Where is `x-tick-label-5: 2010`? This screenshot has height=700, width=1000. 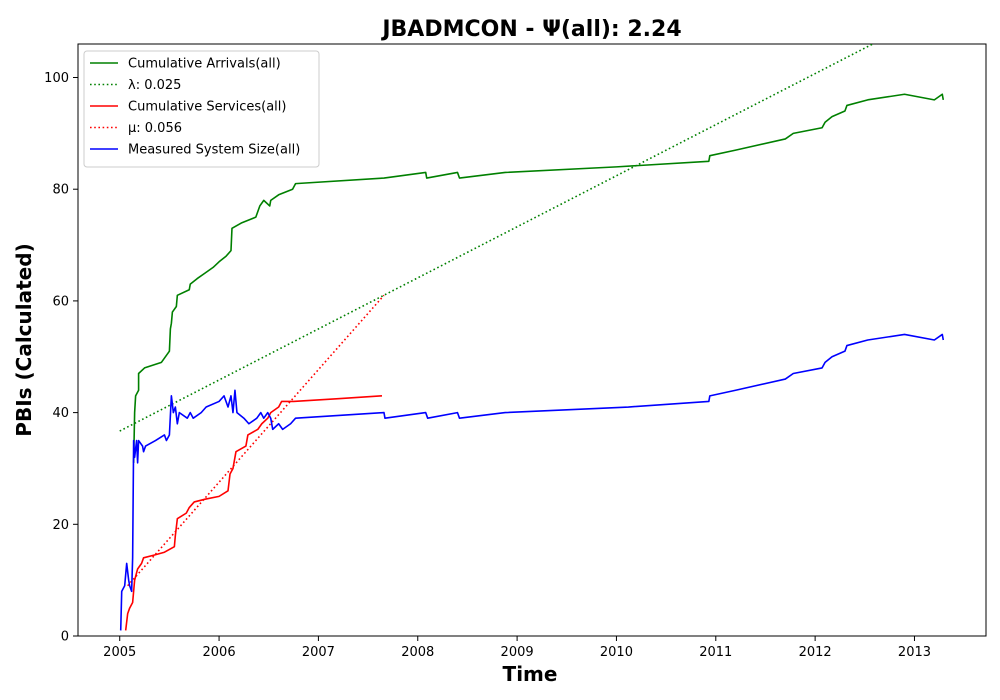 x-tick-label-5: 2010 is located at coordinates (616, 652).